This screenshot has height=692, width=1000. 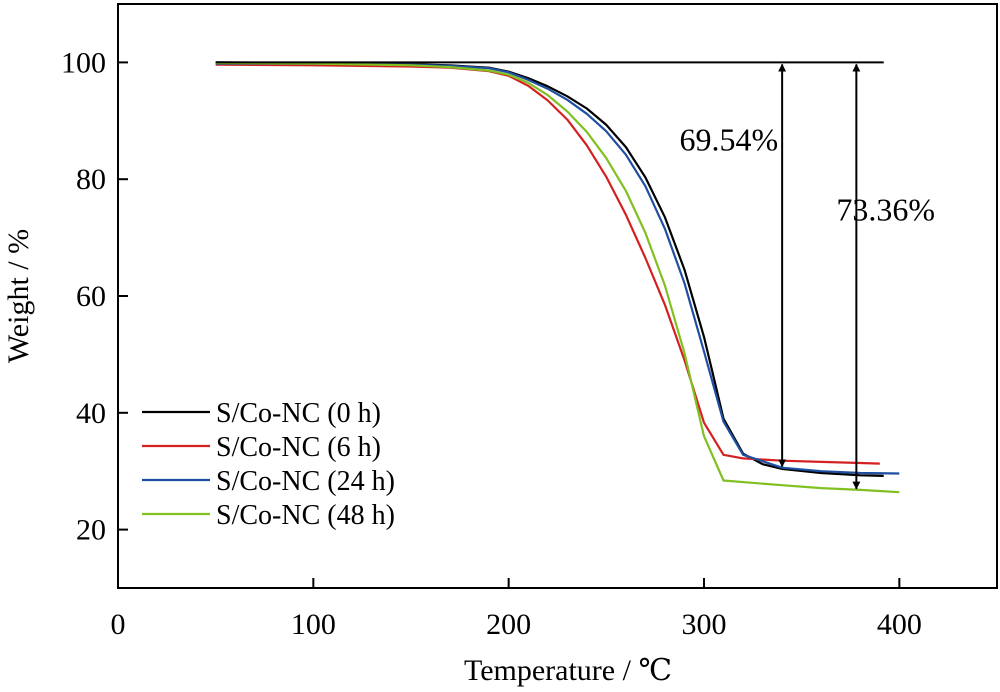 I want to click on legend-label-3: S/Co-NC (48 h), so click(x=305, y=515).